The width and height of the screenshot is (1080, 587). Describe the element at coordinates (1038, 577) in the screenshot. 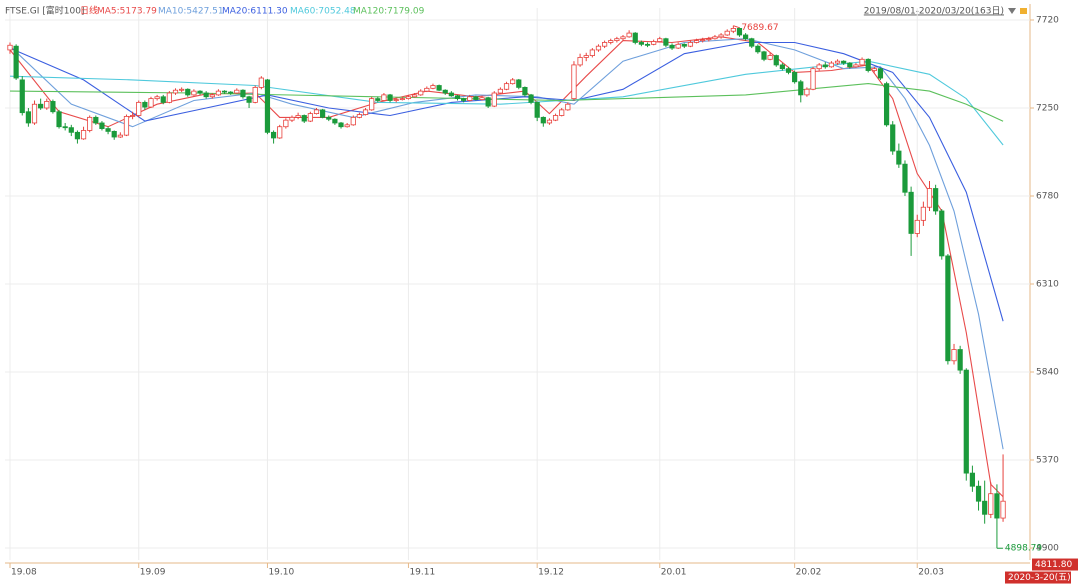

I see `cursor-date-box` at that location.